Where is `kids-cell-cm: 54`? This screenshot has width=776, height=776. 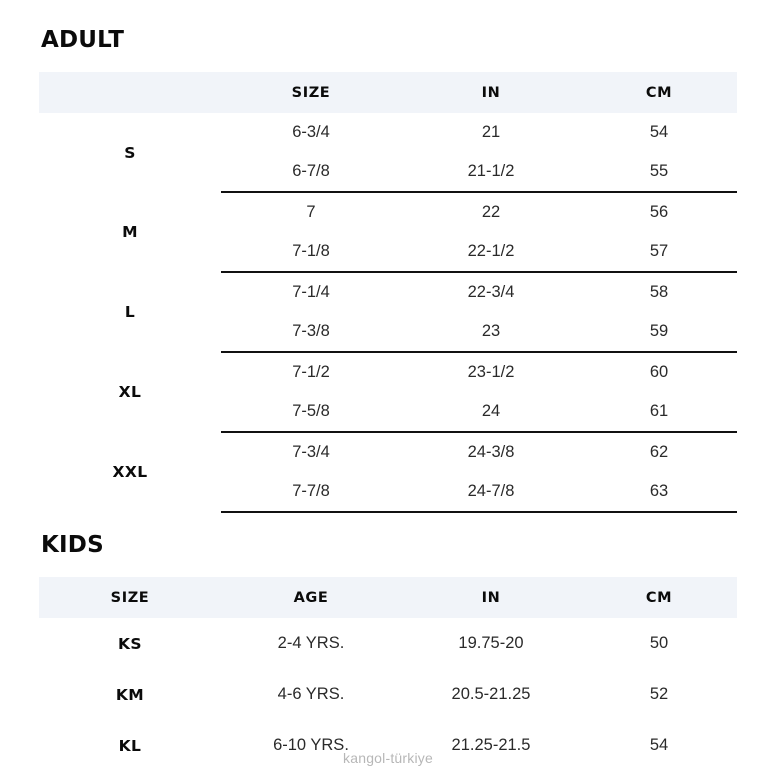 kids-cell-cm: 54 is located at coordinates (659, 745).